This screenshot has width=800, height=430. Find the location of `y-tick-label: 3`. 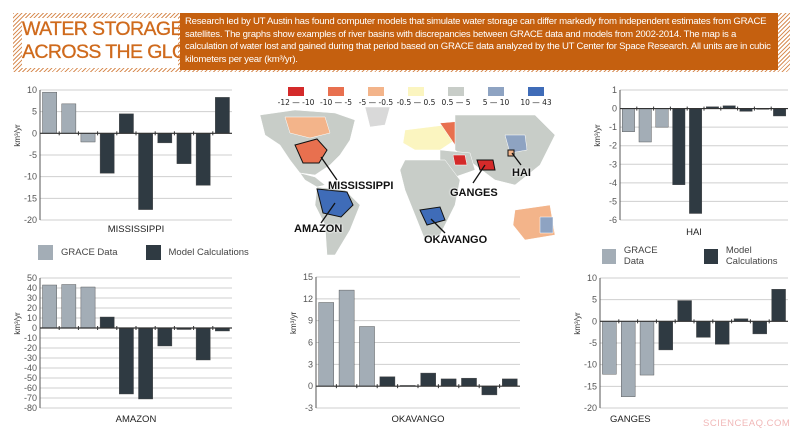

y-tick-label: 3 is located at coordinates (310, 364).